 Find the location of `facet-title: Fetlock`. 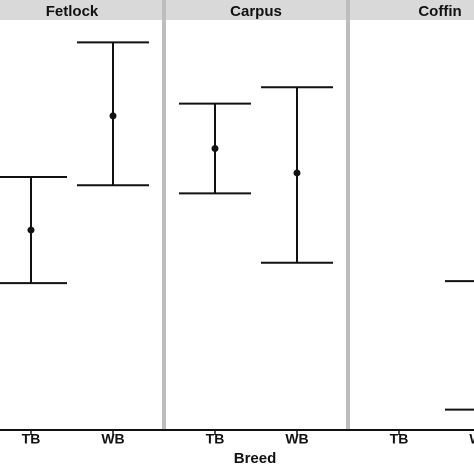

facet-title: Fetlock is located at coordinates (72, 11).